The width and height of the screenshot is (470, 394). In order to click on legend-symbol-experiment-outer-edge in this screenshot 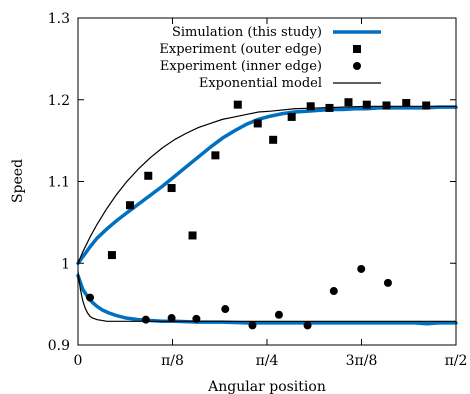, I will do `click(357, 49)`.